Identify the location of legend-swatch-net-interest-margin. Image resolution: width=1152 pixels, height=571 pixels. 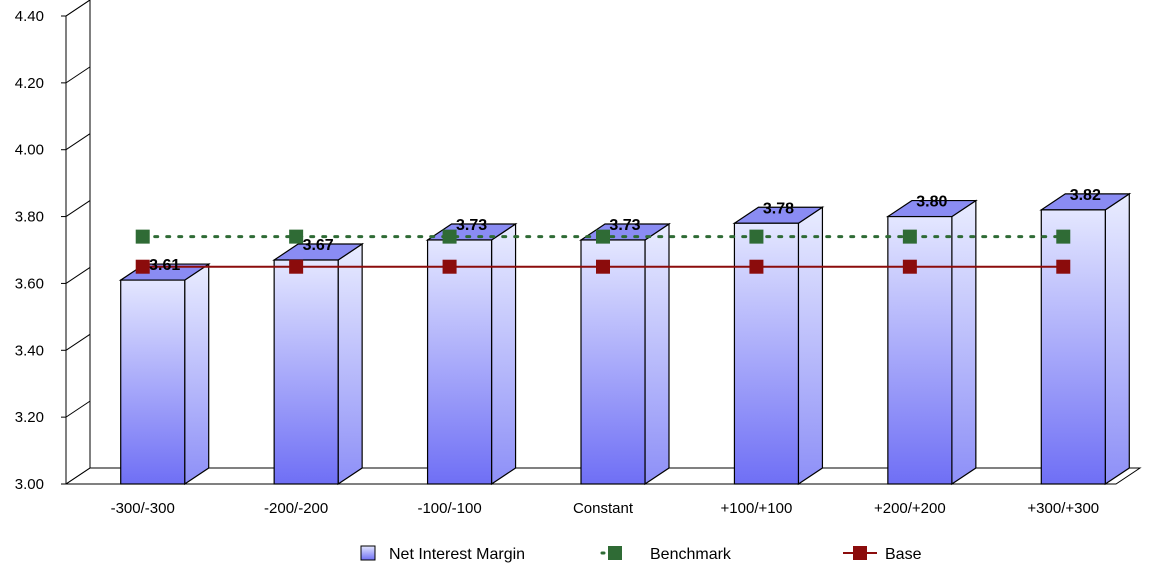
(368, 553).